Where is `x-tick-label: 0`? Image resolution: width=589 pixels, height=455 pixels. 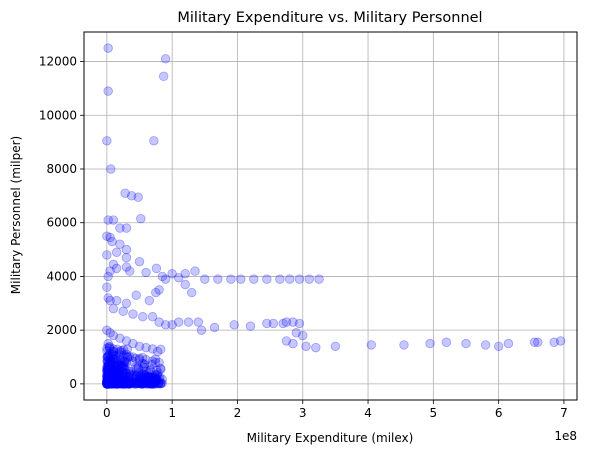 x-tick-label: 0 is located at coordinates (107, 413).